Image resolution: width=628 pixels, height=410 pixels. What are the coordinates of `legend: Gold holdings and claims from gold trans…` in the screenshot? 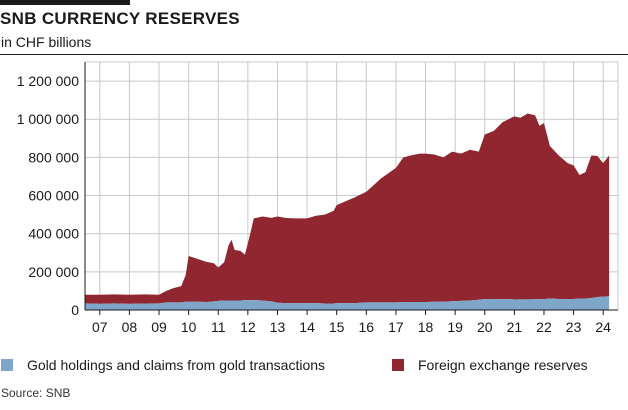 It's located at (314, 368).